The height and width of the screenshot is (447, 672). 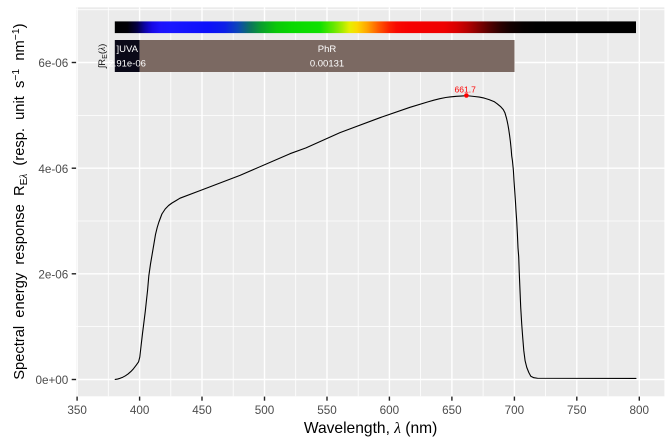 What do you see at coordinates (127, 49) in the screenshot?
I see `svg-text: ]UVA` at bounding box center [127, 49].